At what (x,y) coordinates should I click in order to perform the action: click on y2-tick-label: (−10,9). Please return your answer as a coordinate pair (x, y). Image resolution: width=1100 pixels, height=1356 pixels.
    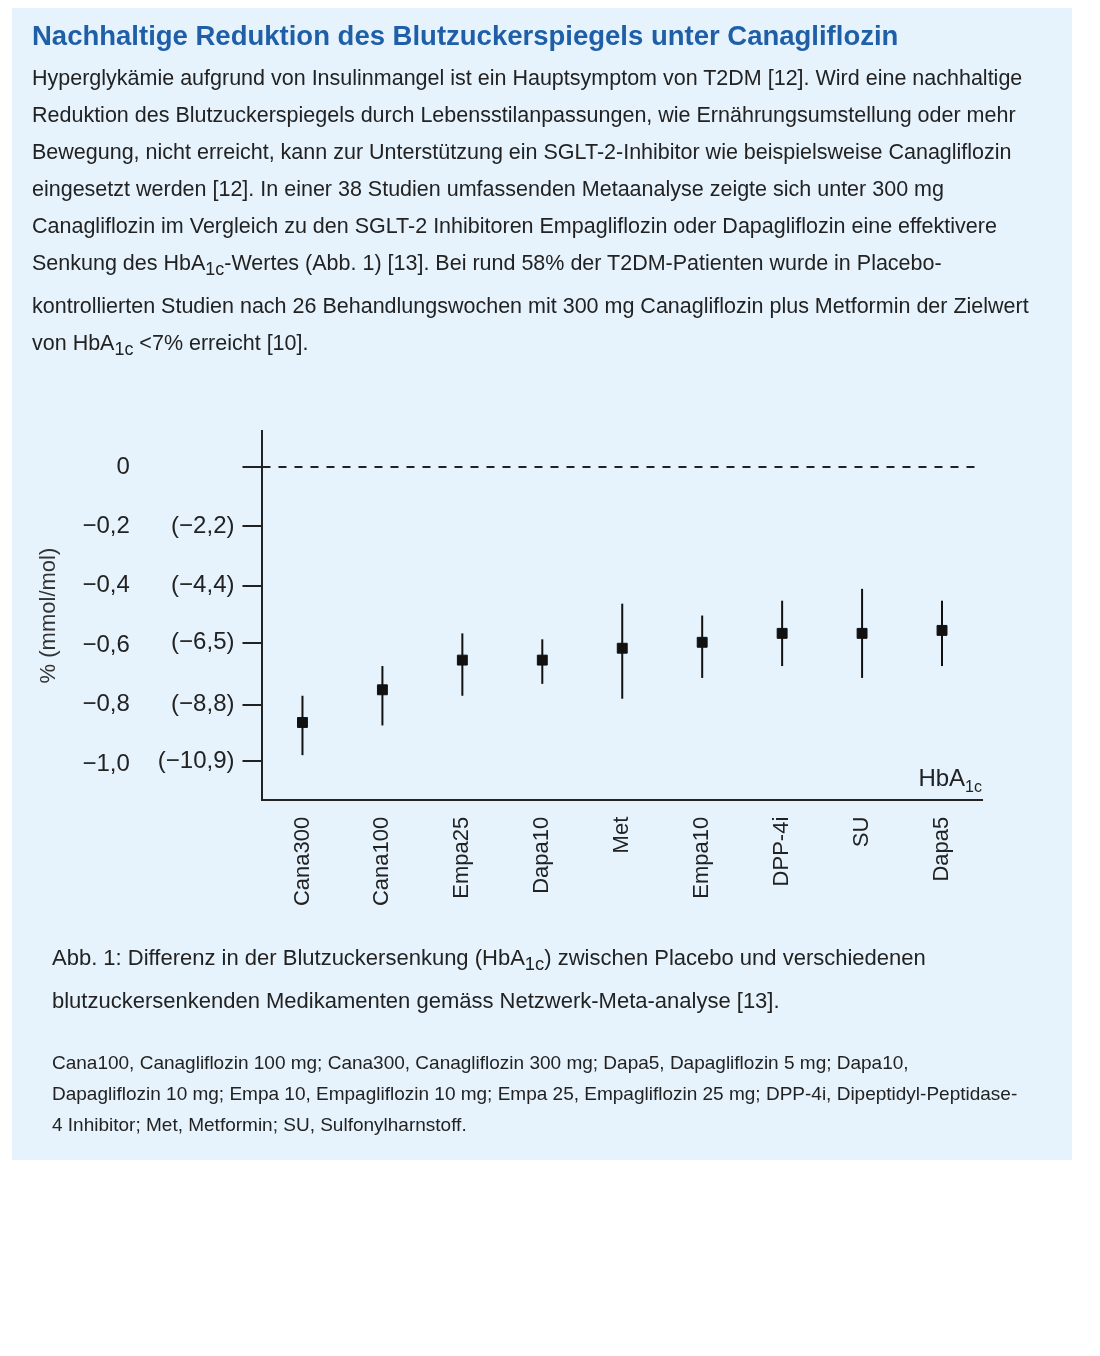
    Looking at the image, I should click on (196, 759).